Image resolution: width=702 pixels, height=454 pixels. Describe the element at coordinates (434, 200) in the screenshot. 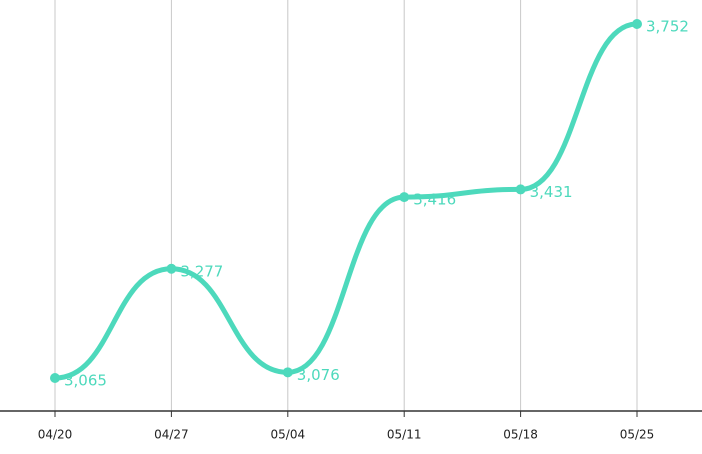

I see `value-label: 3,416` at that location.